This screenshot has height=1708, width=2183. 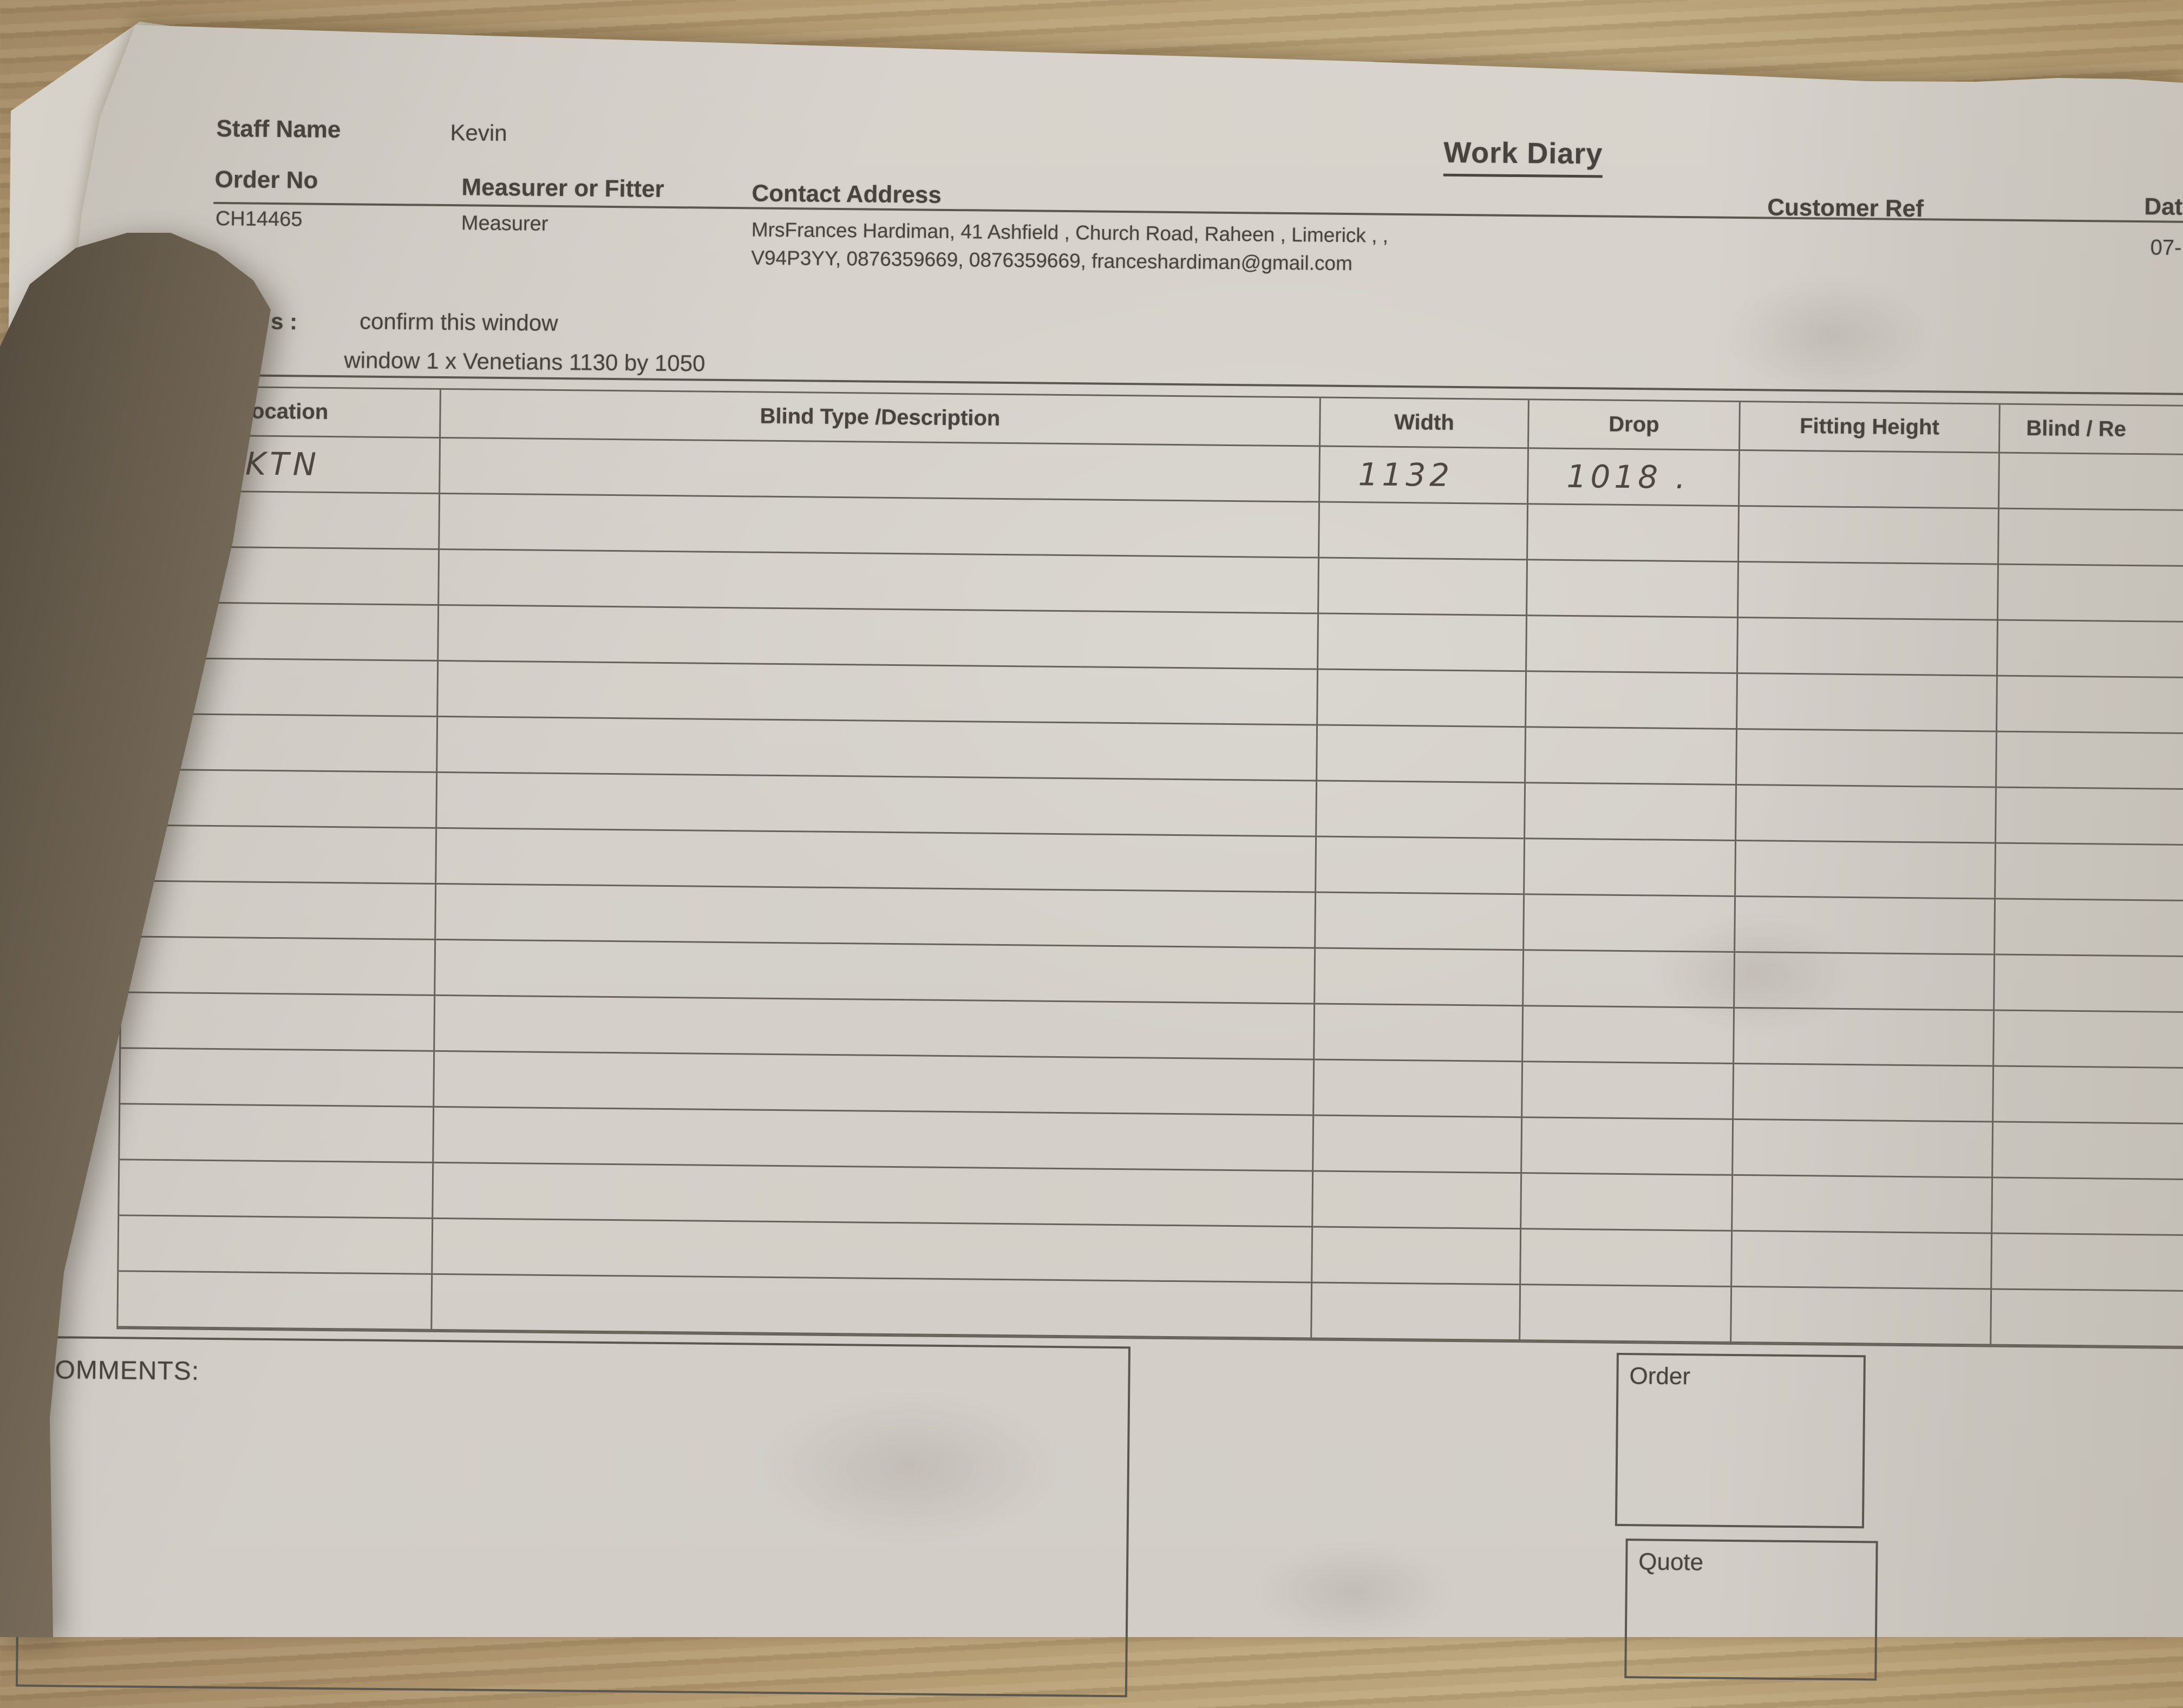 I want to click on clipboard-clip, so click(x=135, y=935).